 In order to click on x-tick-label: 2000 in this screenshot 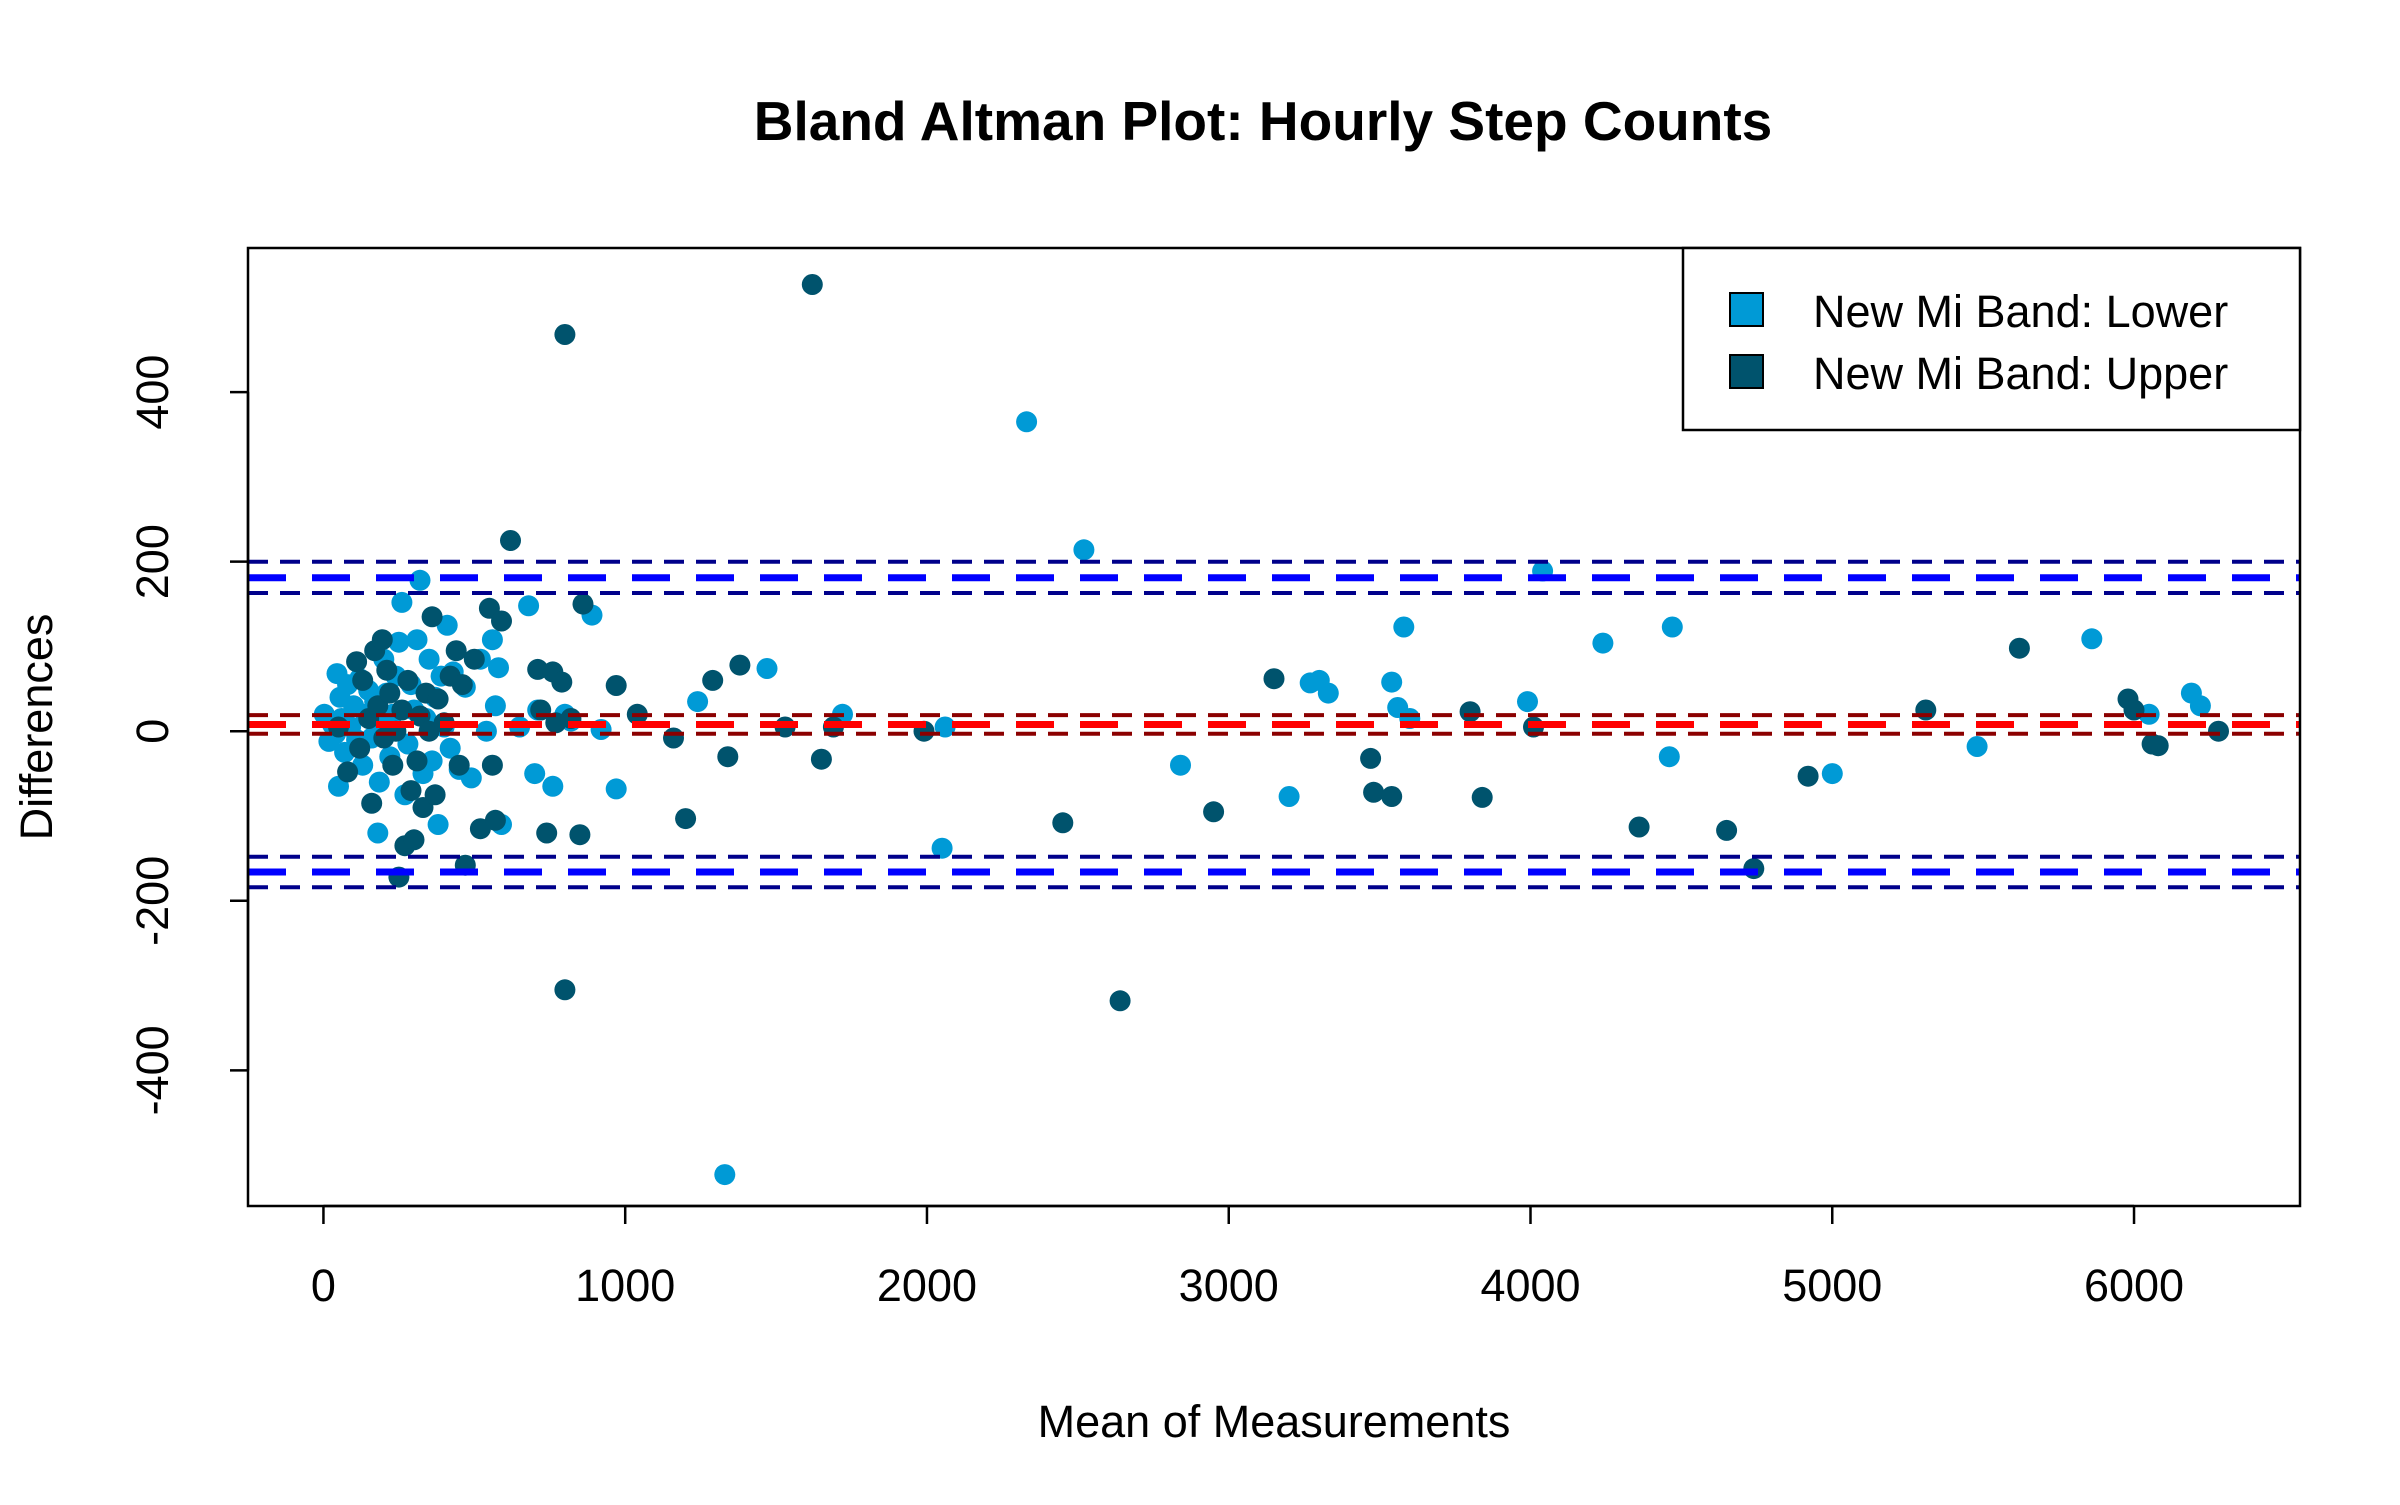, I will do `click(927, 1285)`.